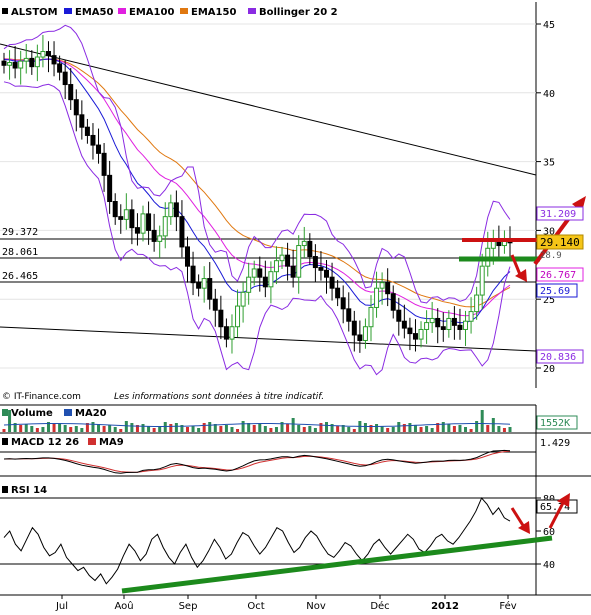  I want to click on volume-bars, so click(257, 421).